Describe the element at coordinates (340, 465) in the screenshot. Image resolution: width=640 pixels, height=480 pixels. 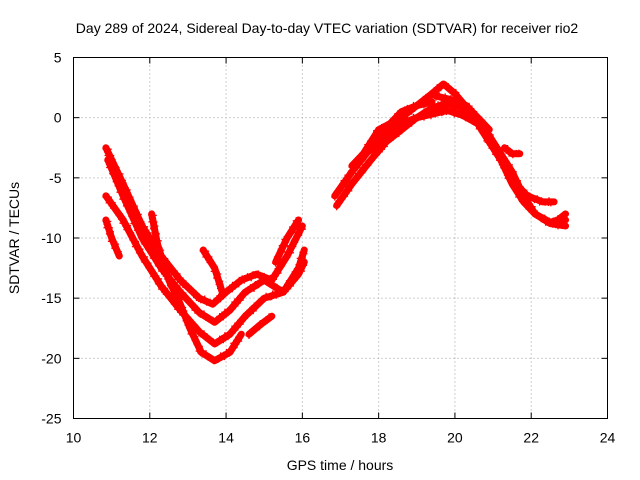
I see `x-axis-title: GPS time / hours` at that location.